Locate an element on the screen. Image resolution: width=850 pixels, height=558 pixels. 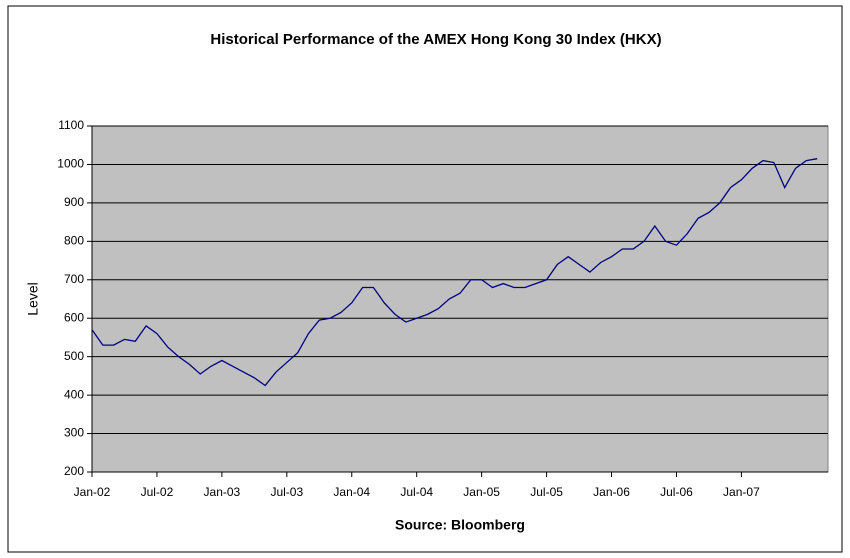
x-tick-label: Jan-03 is located at coordinates (222, 492).